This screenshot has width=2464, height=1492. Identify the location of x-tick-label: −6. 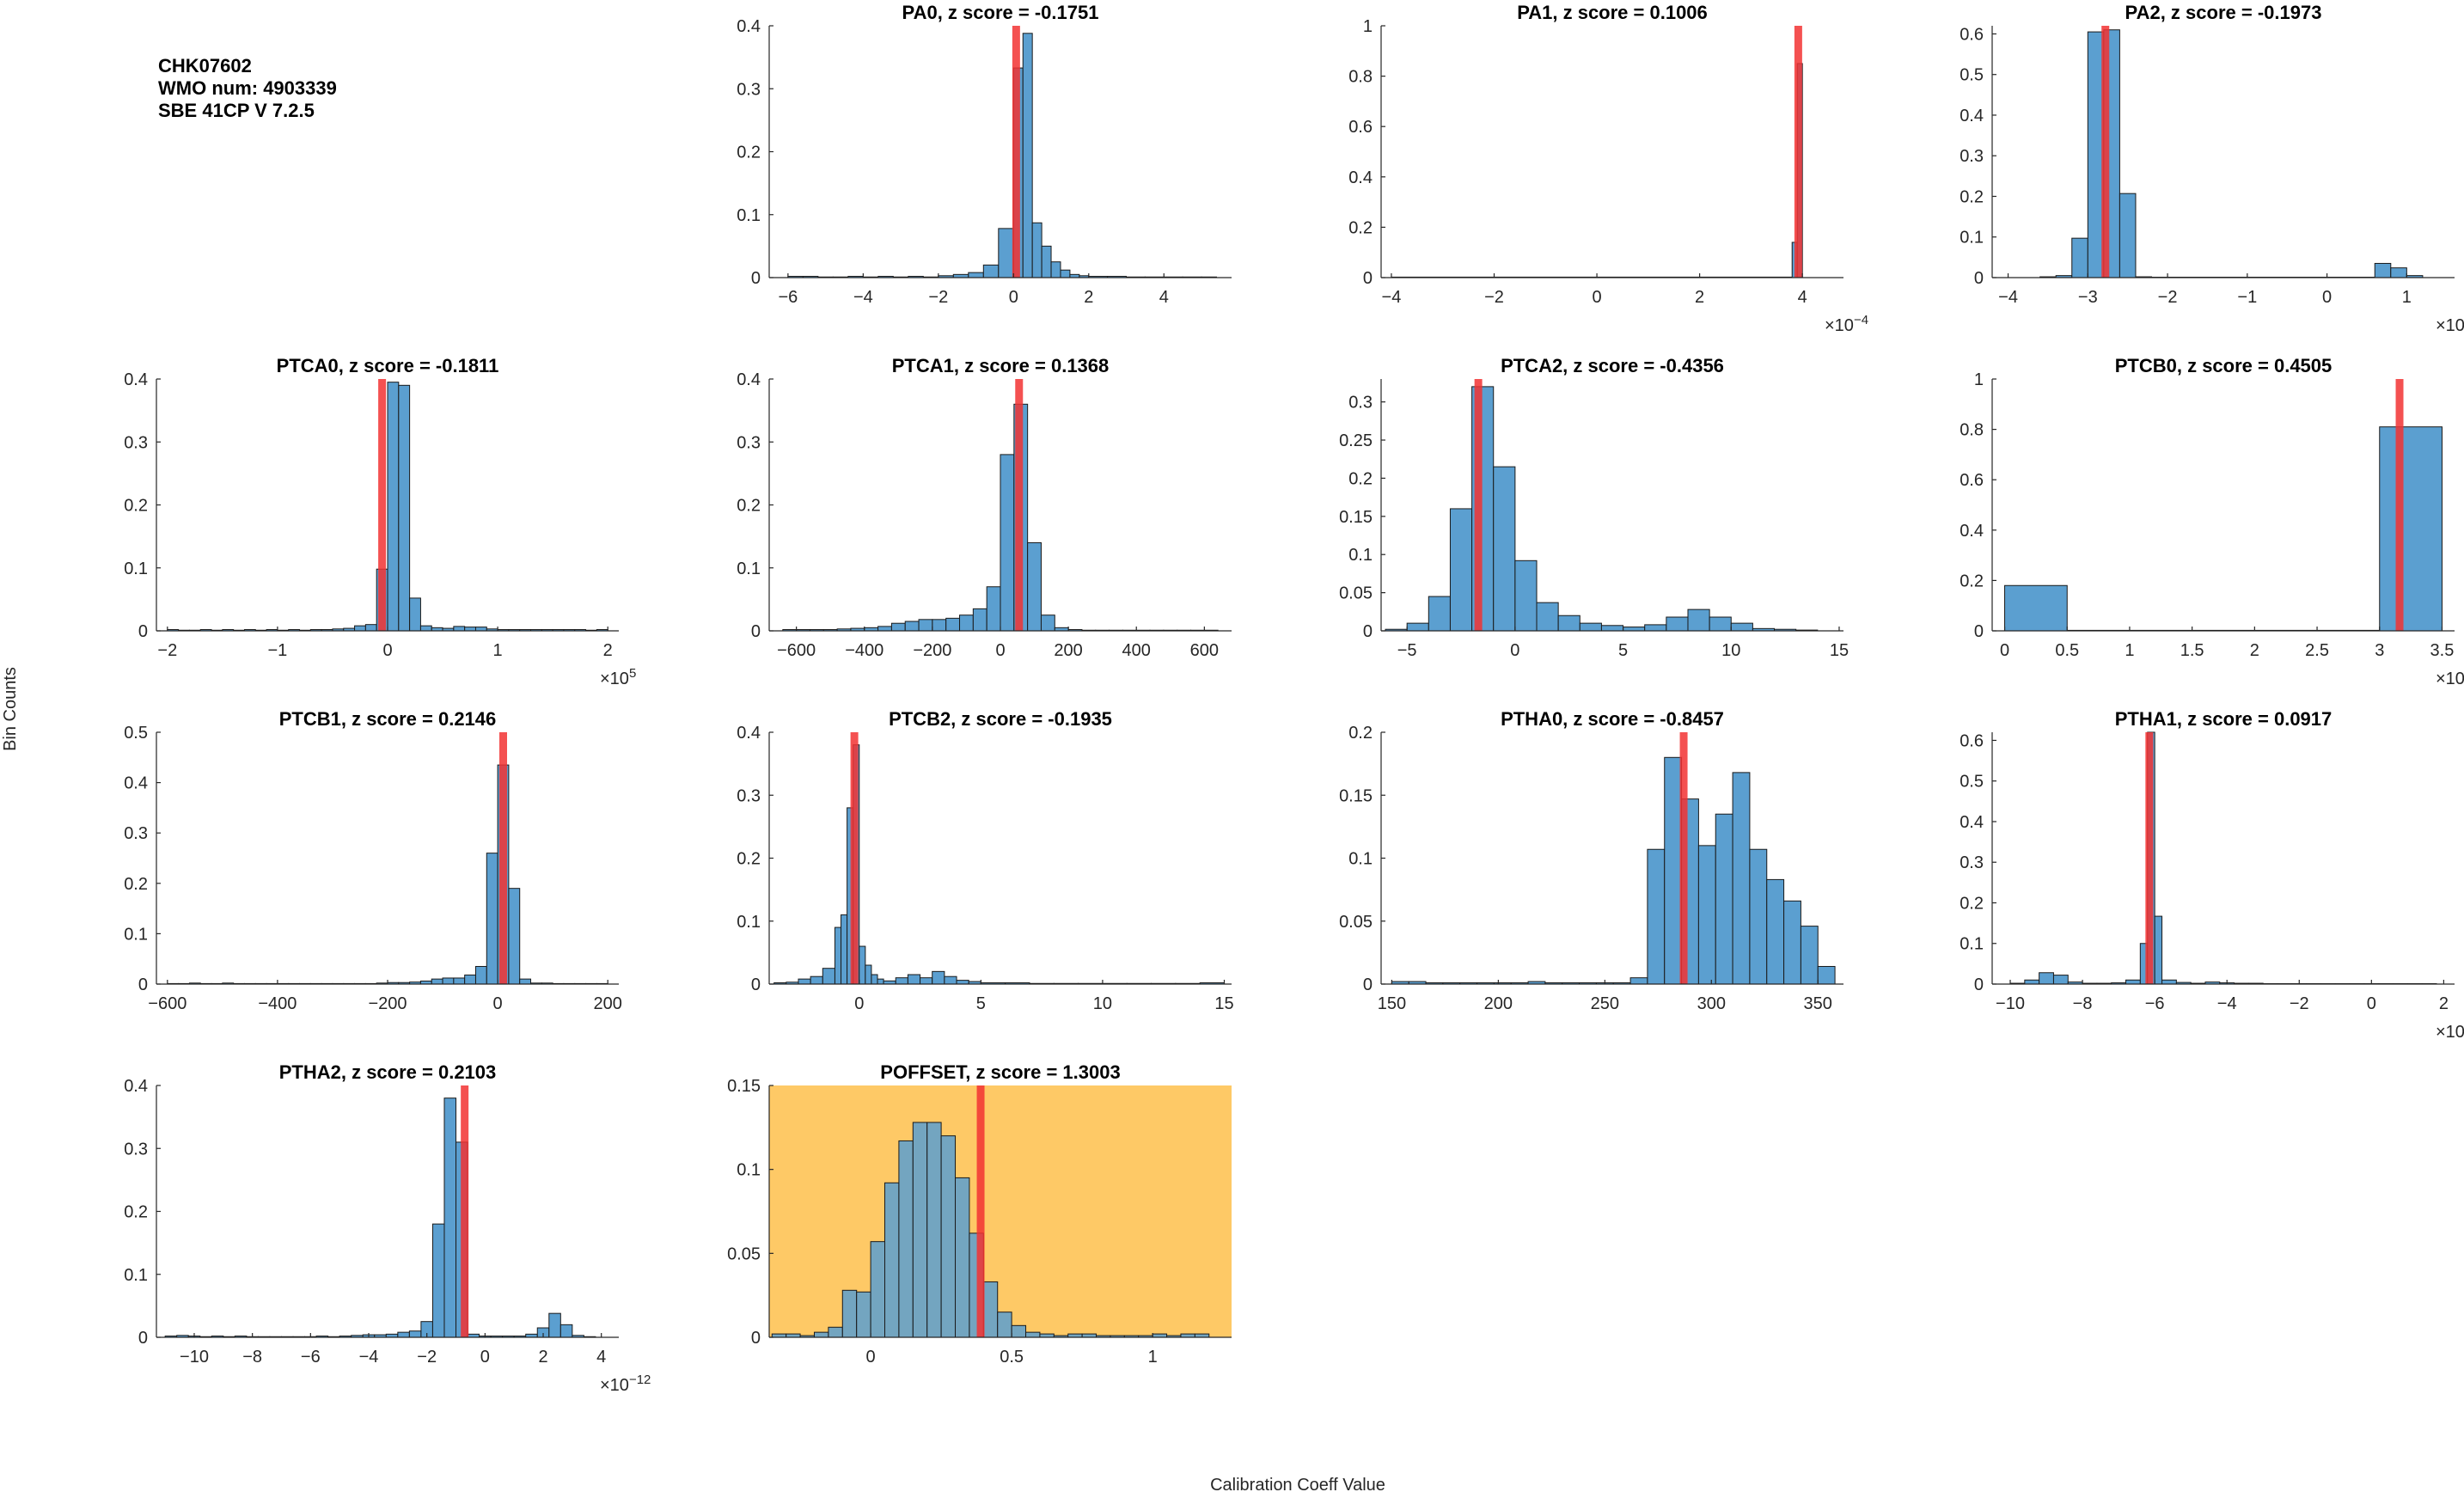
(2155, 1004).